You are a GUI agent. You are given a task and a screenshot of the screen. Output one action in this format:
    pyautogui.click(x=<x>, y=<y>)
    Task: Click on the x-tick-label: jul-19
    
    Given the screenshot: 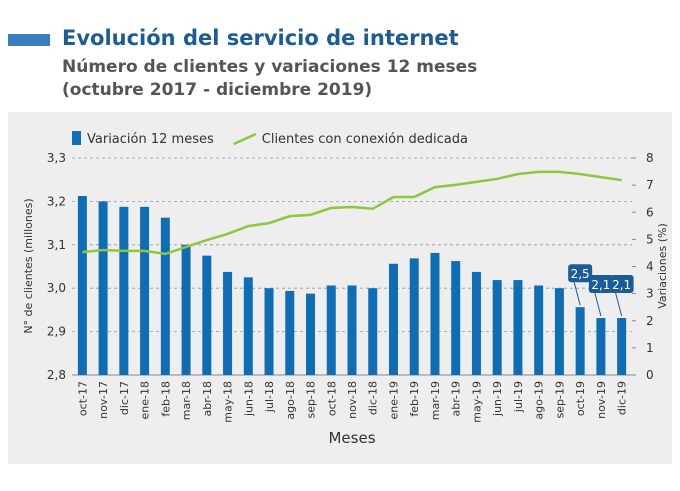 What is the action you would take?
    pyautogui.click(x=518, y=397)
    